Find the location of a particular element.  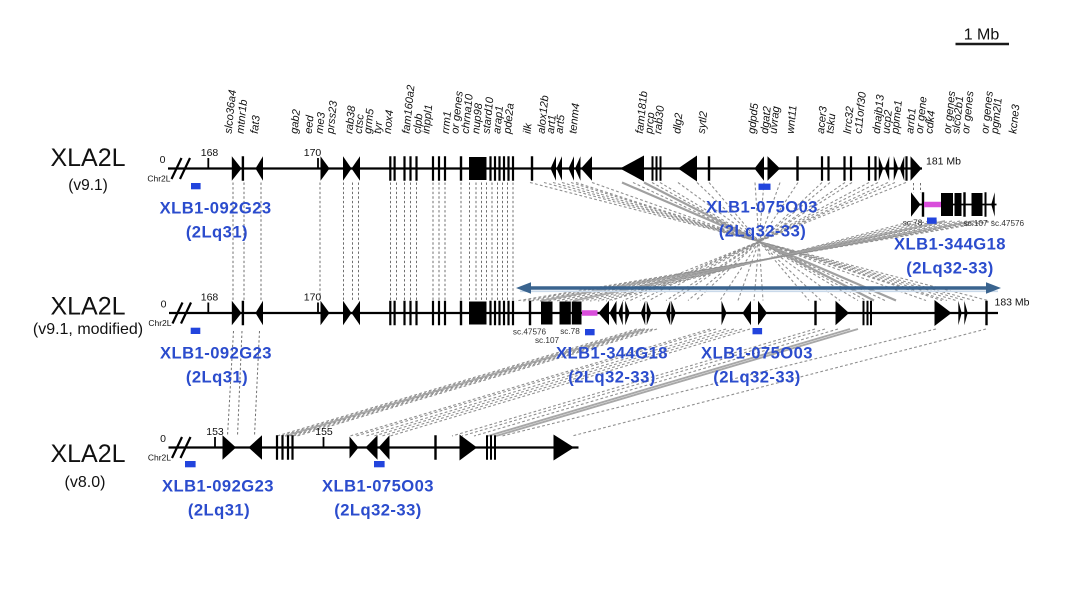

svg-text: fam160a2 is located at coordinates (408, 109).